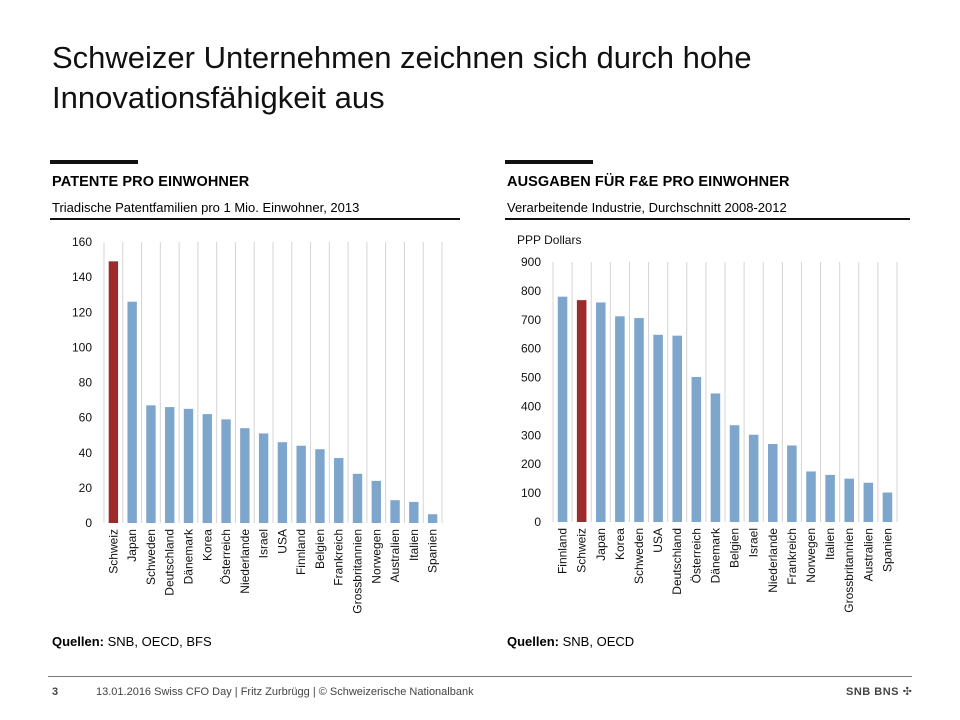 This screenshot has height=720, width=960. I want to click on y-tick-label: 500, so click(531, 378).